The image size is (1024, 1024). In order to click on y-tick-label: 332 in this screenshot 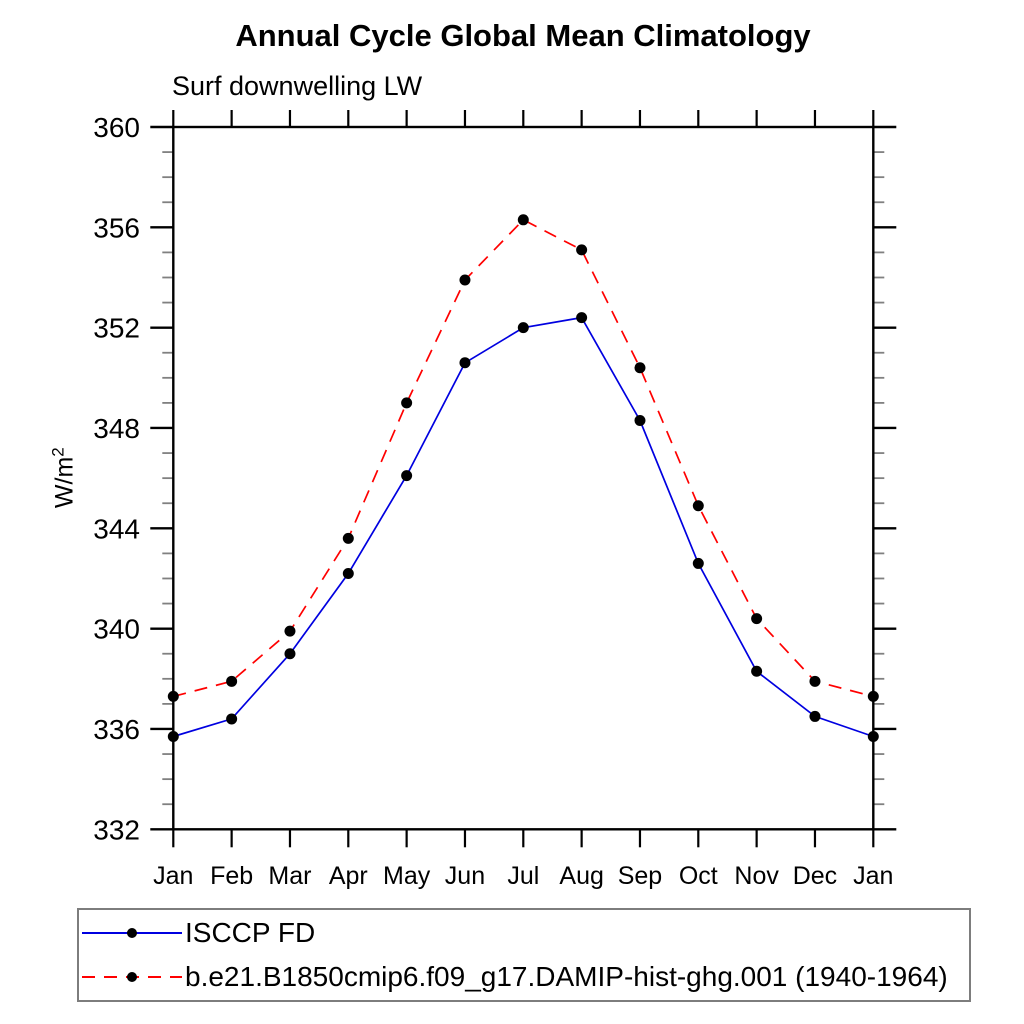, I will do `click(116, 829)`.